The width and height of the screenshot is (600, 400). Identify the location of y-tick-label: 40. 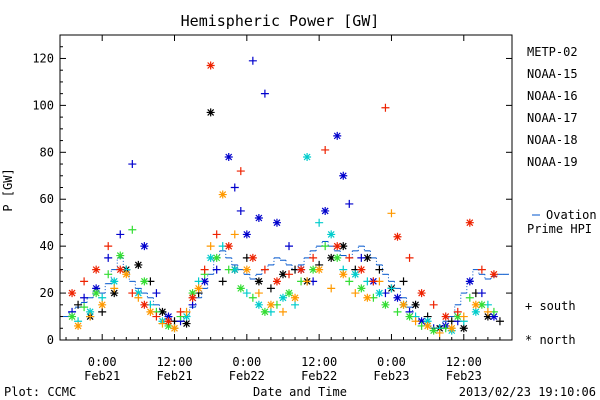
(47, 246).